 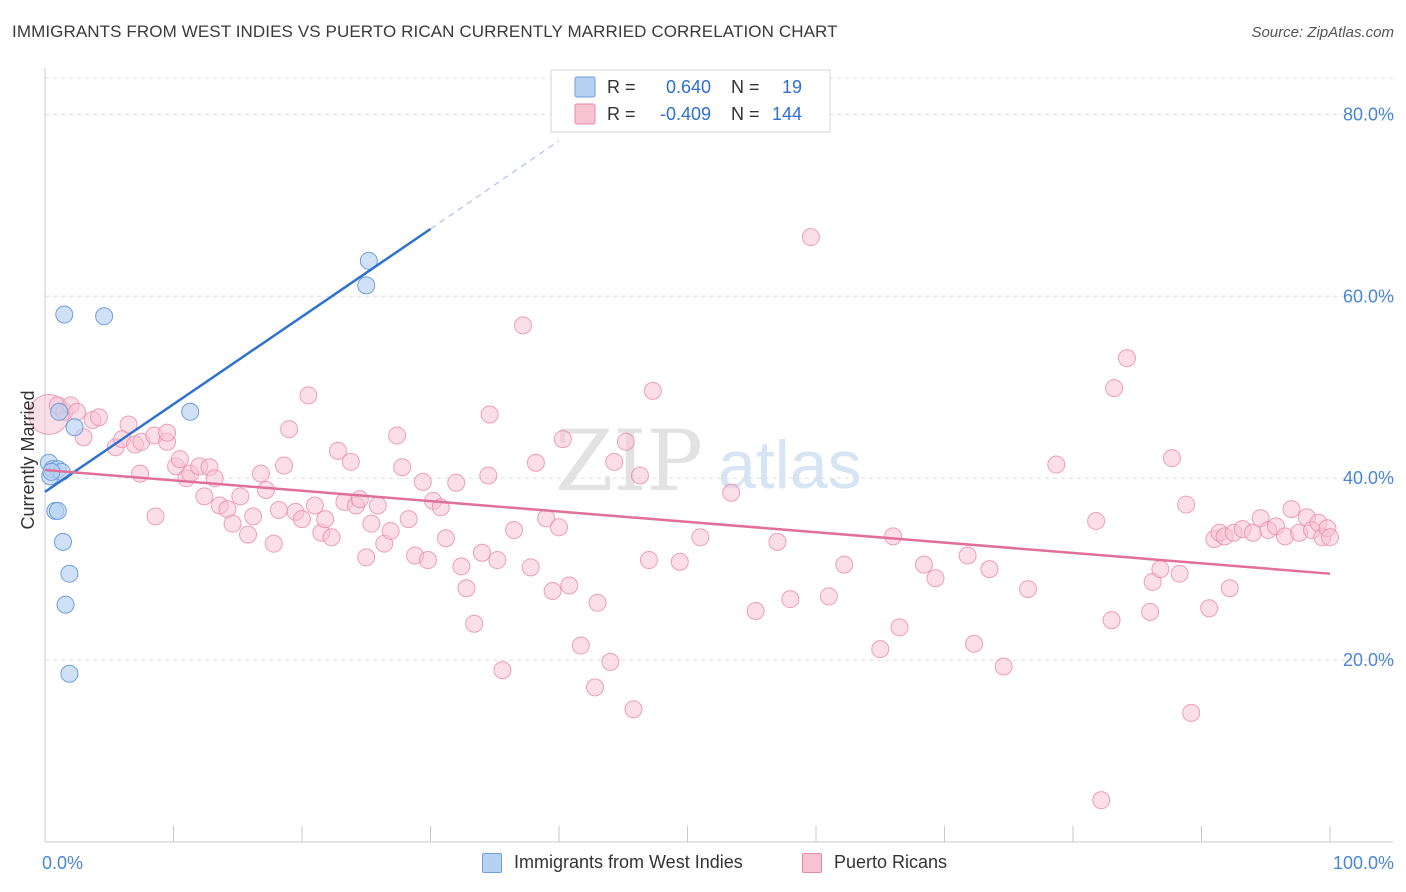 What do you see at coordinates (495, 185) in the screenshot?
I see `trend-line-west-indies-extension` at bounding box center [495, 185].